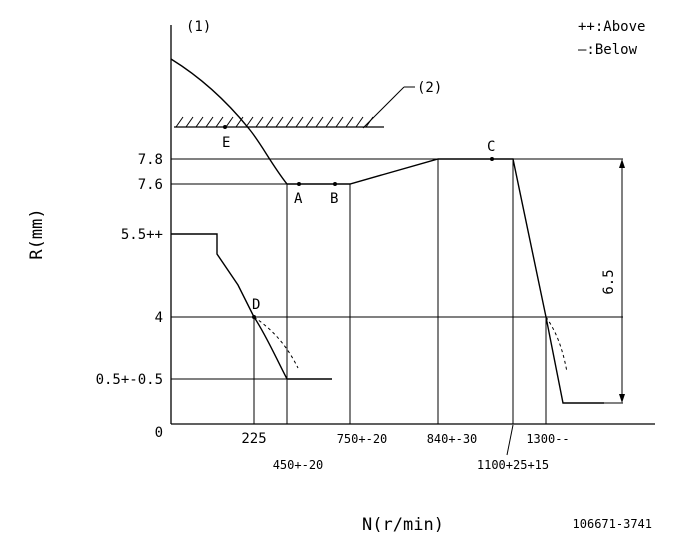 The width and height of the screenshot is (681, 549). What do you see at coordinates (611, 27) in the screenshot?
I see `legend-above: ++:Above` at bounding box center [611, 27].